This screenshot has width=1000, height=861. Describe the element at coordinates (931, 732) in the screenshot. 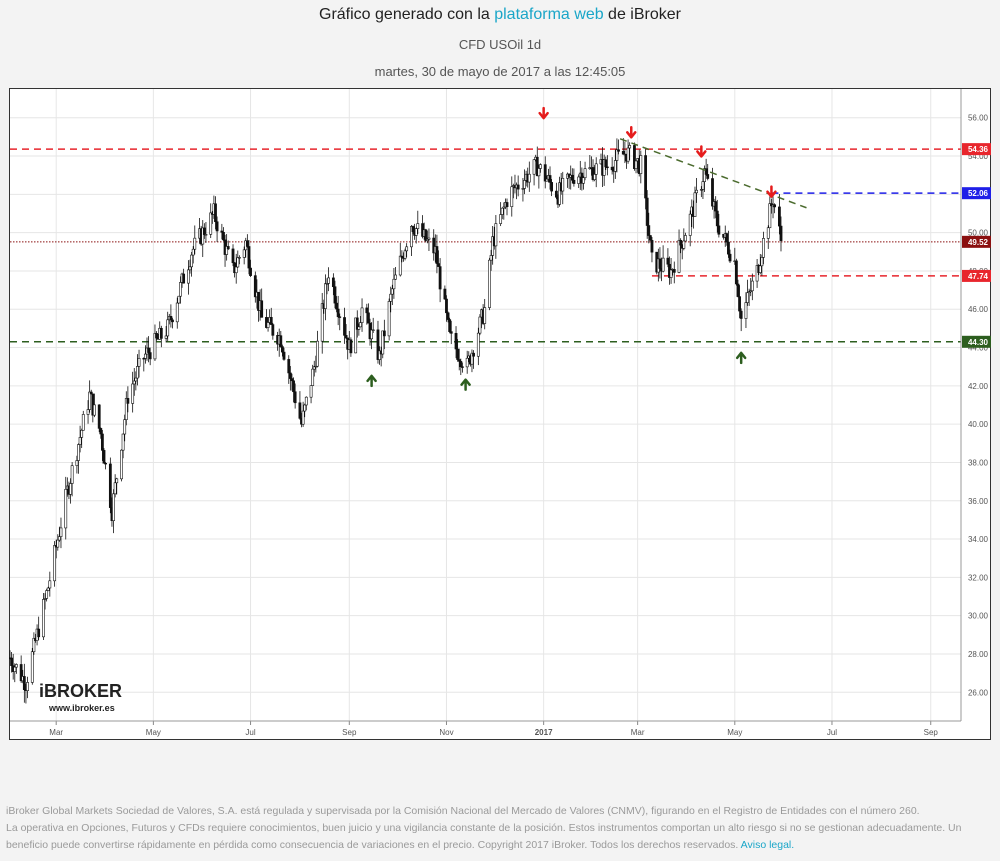

I see `x-tick-label: Sep` at that location.